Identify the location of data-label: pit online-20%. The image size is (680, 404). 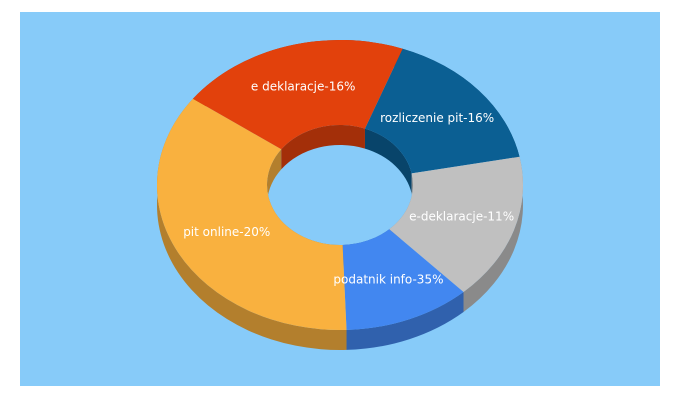
(226, 232).